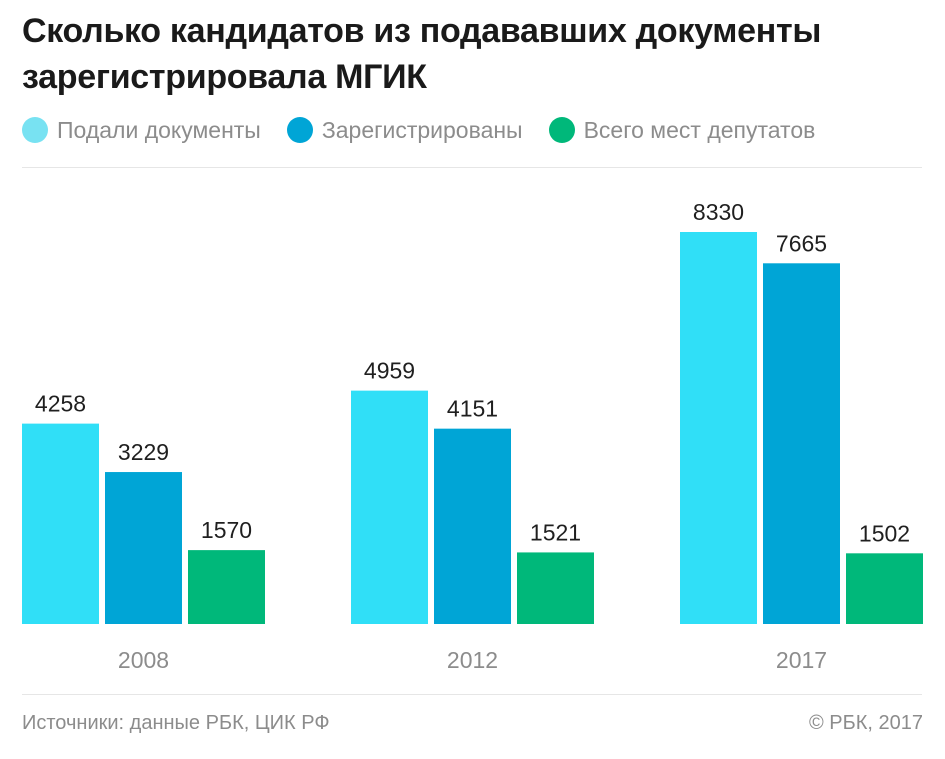  Describe the element at coordinates (35, 130) in the screenshot. I see `legend-swatch-submitted` at that location.